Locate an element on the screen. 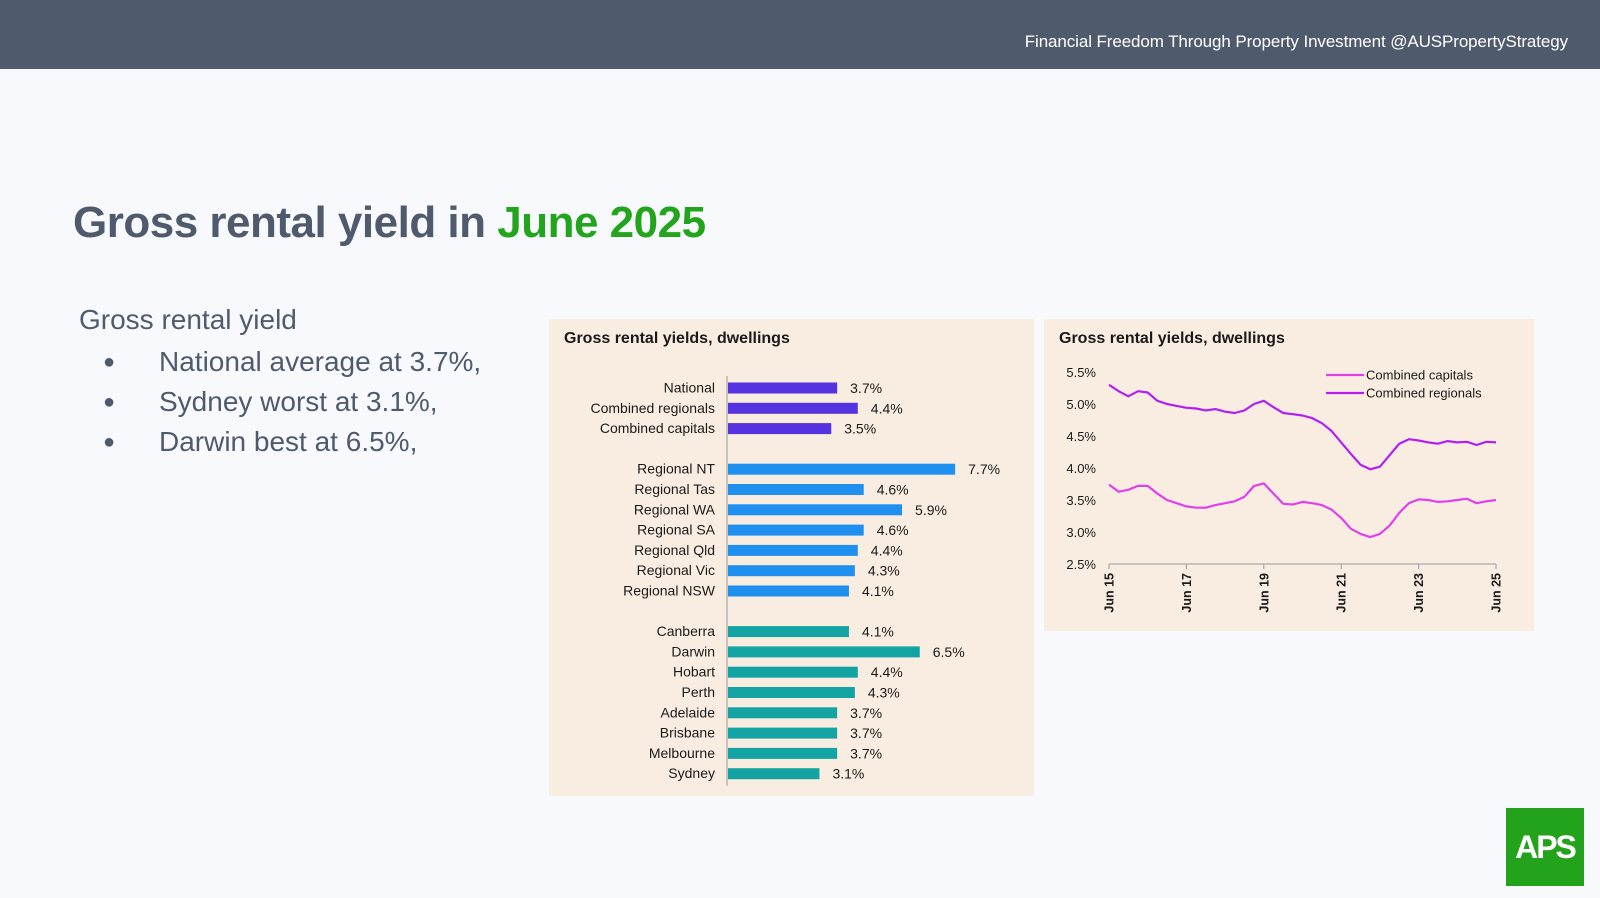 Image resolution: width=1600 pixels, height=898 pixels. x-tick-label: Jun 23 is located at coordinates (1419, 593).